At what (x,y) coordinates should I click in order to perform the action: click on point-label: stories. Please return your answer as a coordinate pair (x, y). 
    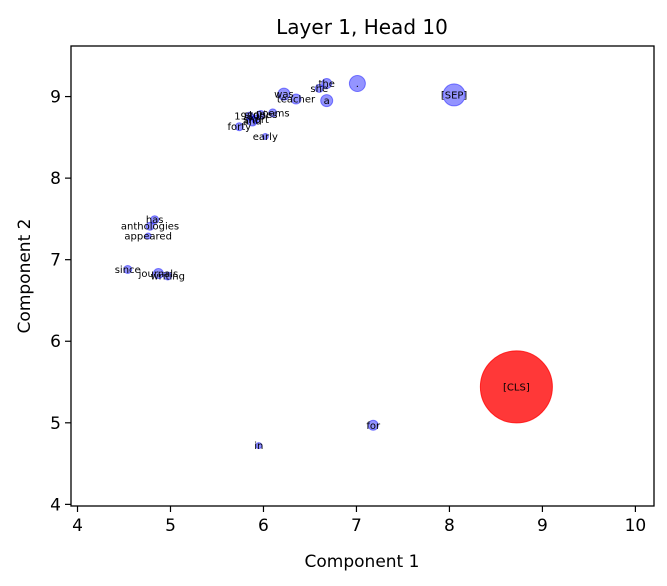
    Looking at the image, I should click on (261, 115).